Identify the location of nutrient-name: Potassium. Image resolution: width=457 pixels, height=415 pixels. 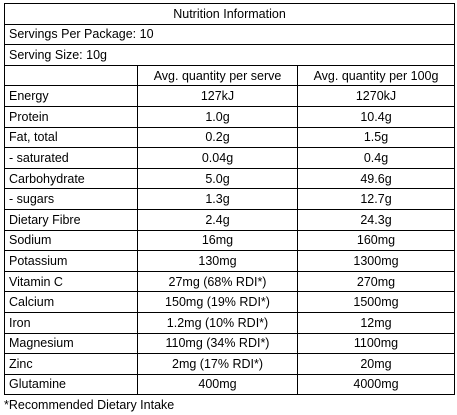
(71, 261).